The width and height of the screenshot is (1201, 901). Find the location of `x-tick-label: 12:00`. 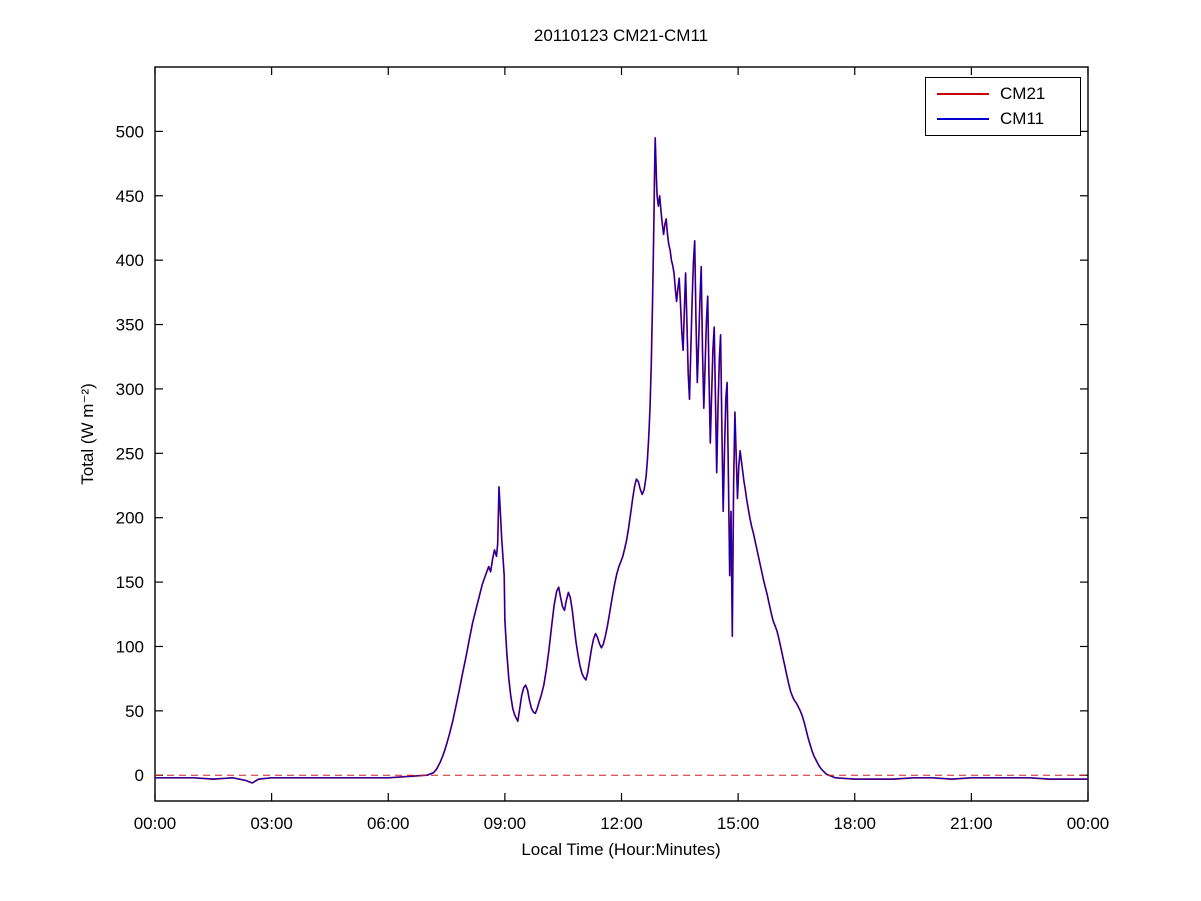

x-tick-label: 12:00 is located at coordinates (621, 823).